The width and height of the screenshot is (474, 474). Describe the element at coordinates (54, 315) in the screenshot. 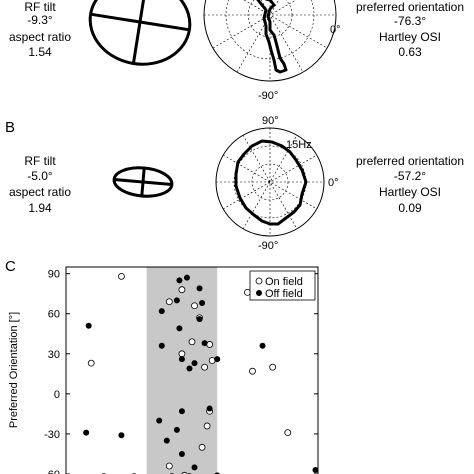

I see `y-tick-label: 60` at that location.